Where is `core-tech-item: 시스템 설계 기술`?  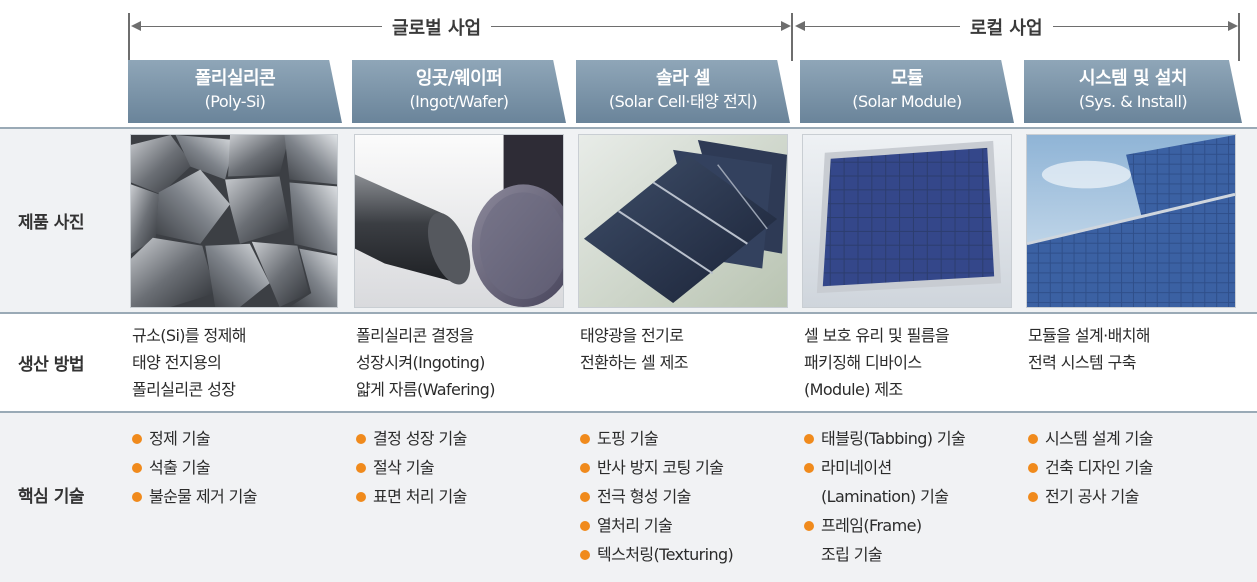
core-tech-item: 시스템 설계 기술 is located at coordinates (1090, 438).